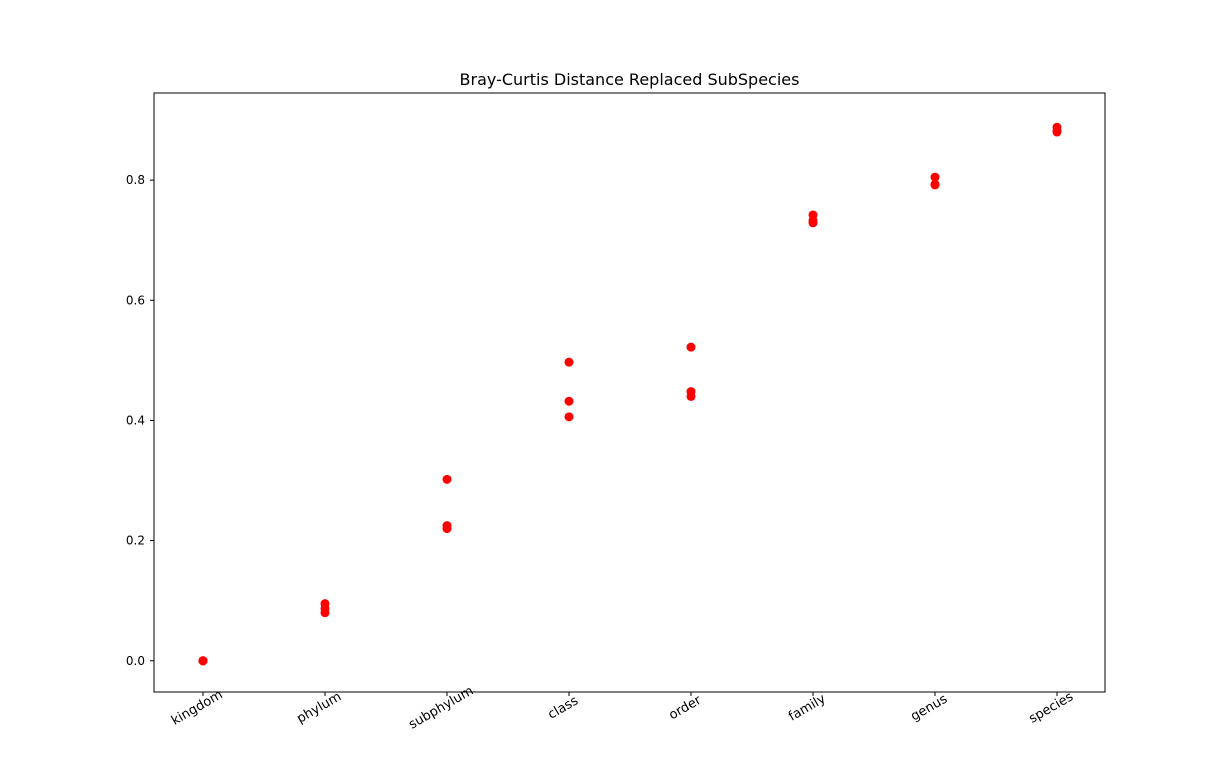 This screenshot has height=783, width=1229. Describe the element at coordinates (135, 420) in the screenshot. I see `y-tick-label: 0.4` at that location.